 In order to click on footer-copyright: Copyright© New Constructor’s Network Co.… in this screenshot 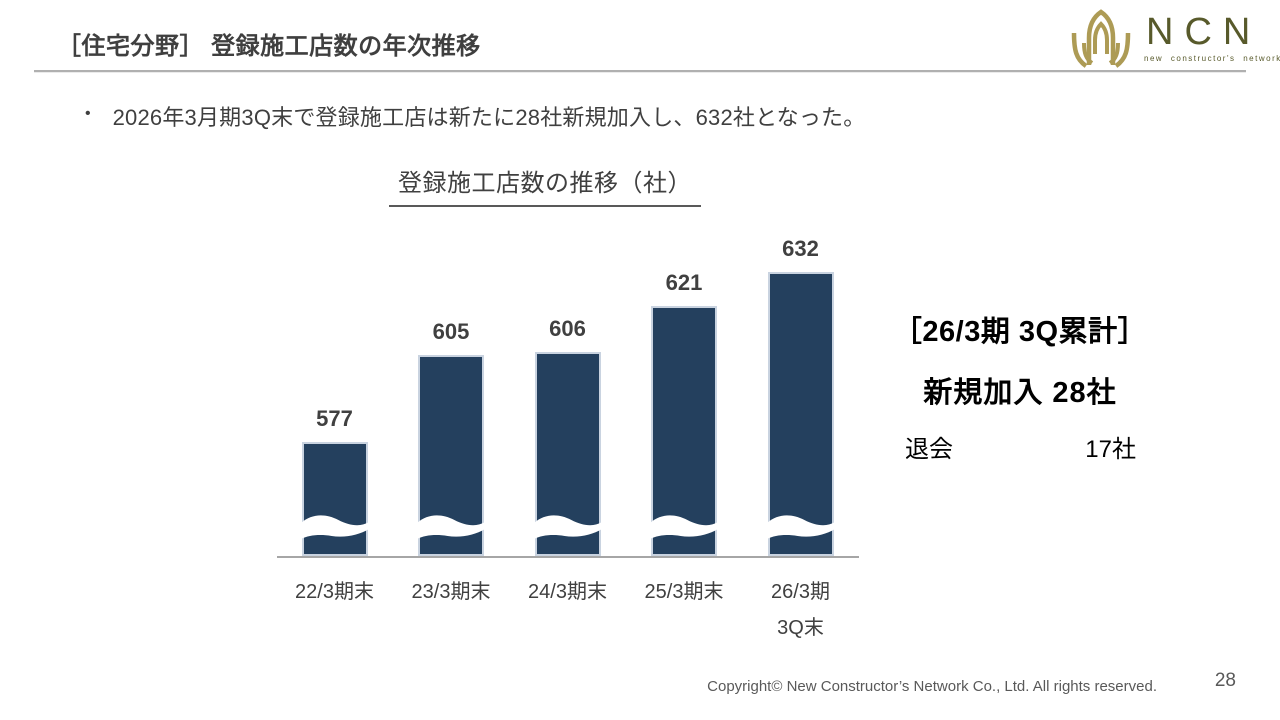, I will do `click(932, 686)`.